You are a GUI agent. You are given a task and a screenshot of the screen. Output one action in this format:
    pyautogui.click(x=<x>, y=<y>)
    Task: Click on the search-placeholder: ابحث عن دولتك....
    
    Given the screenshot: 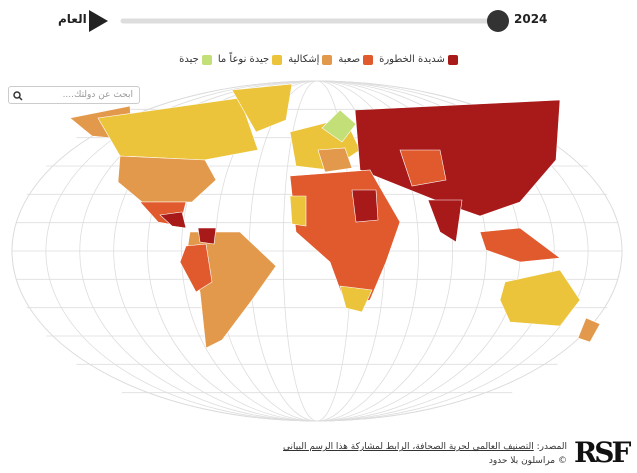 What is the action you would take?
    pyautogui.click(x=97, y=95)
    